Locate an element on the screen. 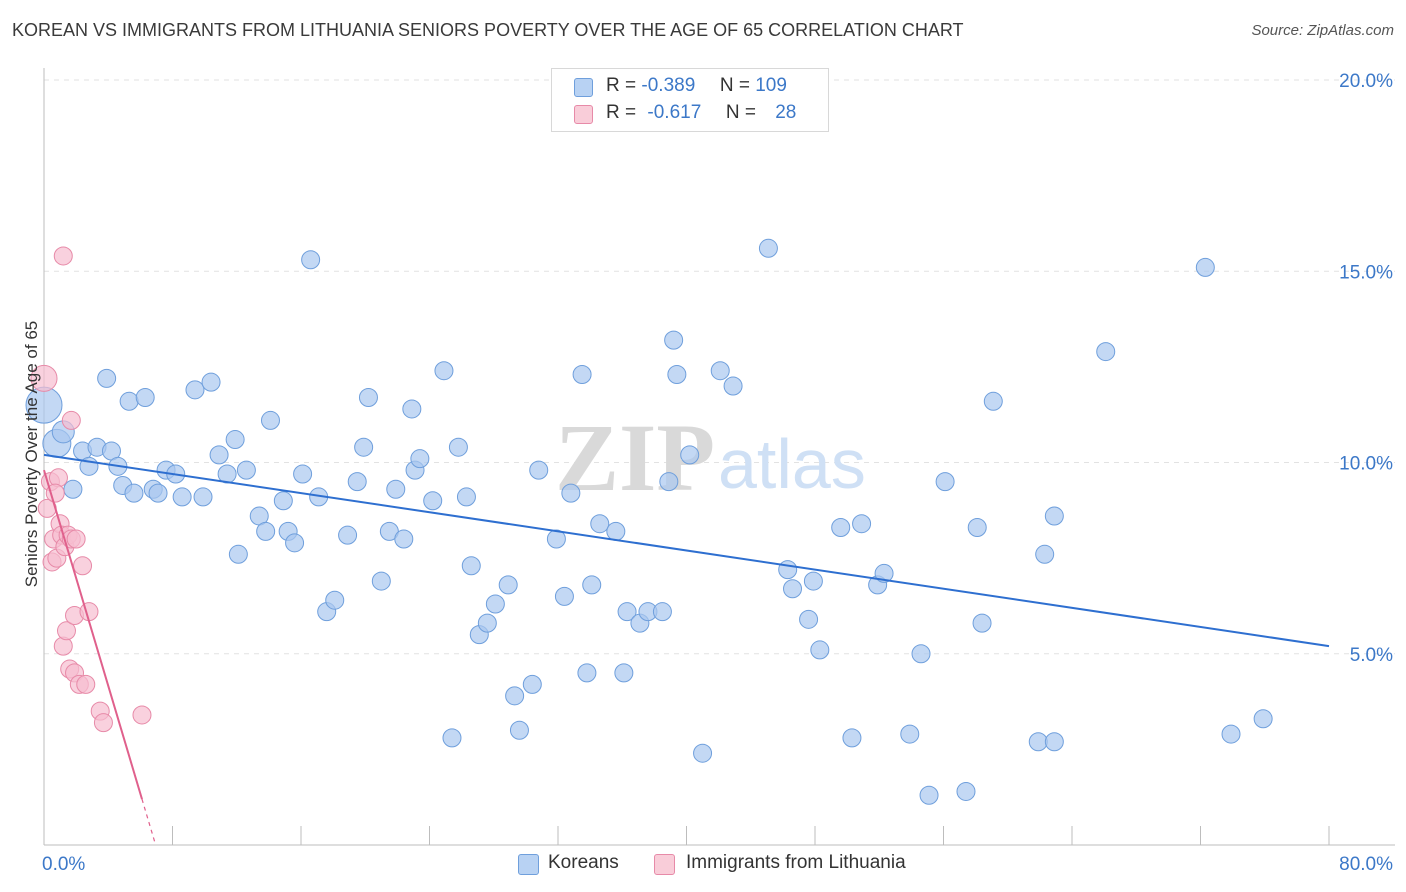  bottom-legend-label-lithuania: Immigrants from Lithuania is located at coordinates (796, 862).